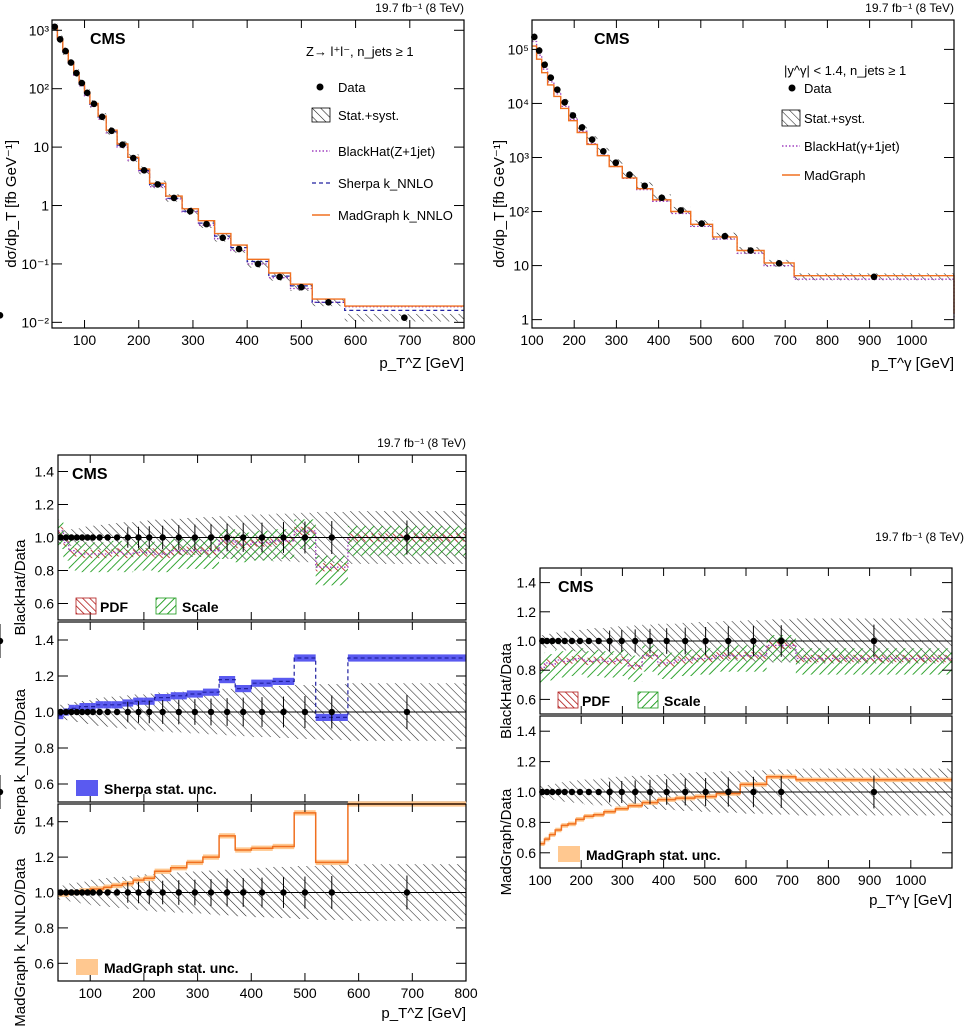 This screenshot has width=968, height=1026. What do you see at coordinates (828, 340) in the screenshot?
I see `gjet-xtick-label: 800` at bounding box center [828, 340].